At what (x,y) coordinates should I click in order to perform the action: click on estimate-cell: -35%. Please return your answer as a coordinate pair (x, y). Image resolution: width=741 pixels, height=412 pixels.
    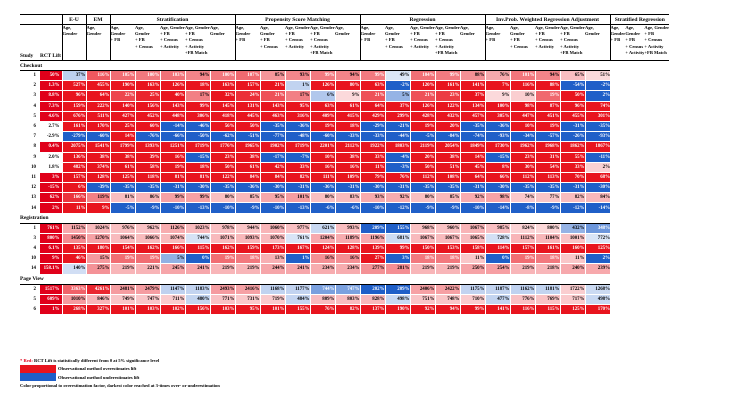
    Looking at the image, I should click on (272, 127).